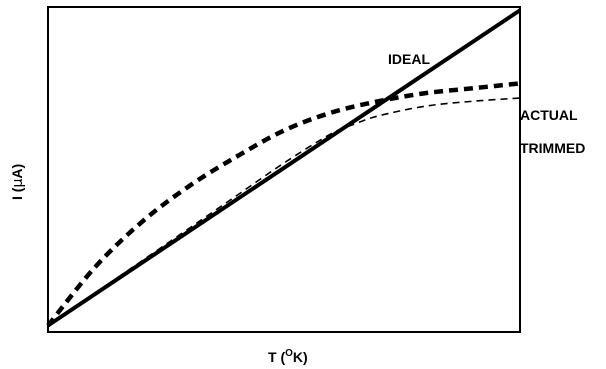 The image size is (606, 369). What do you see at coordinates (17, 171) in the screenshot?
I see `y-axis-label-end: A)` at bounding box center [17, 171].